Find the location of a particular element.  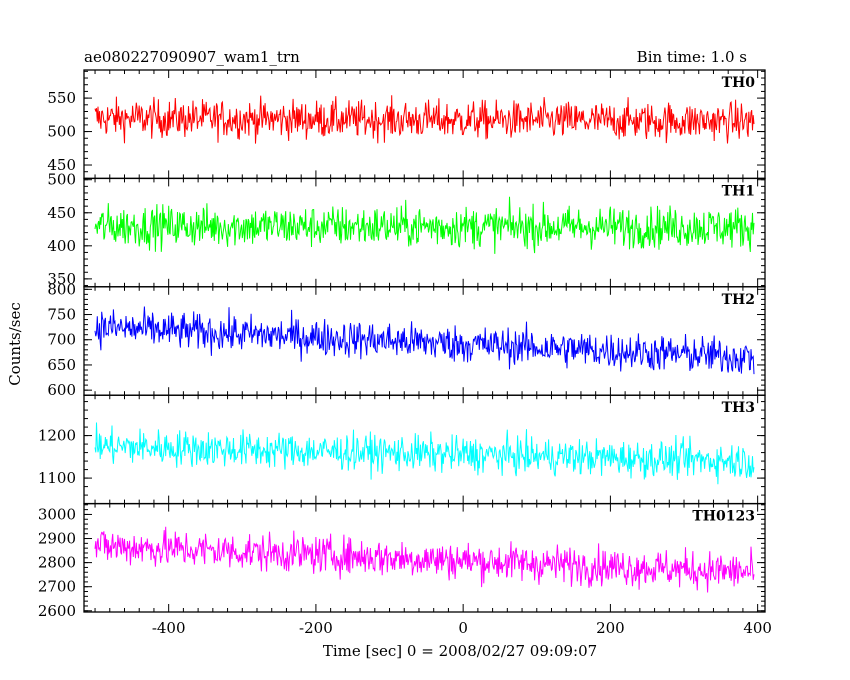

th0123-ytick-label: 2700 is located at coordinates (57, 587).